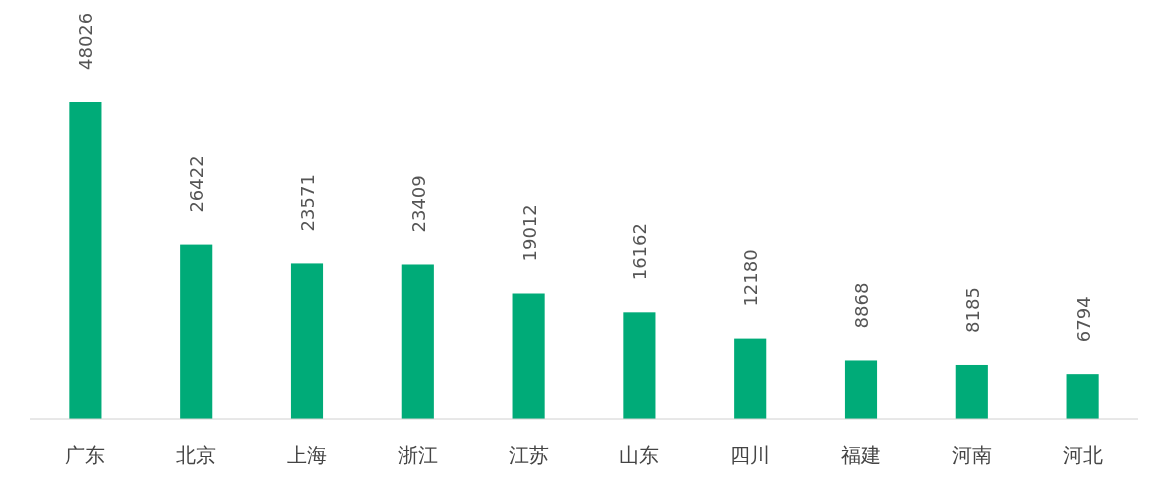 The height and width of the screenshot is (499, 1152). I want to click on x-tick-label: 福建, so click(861, 455).